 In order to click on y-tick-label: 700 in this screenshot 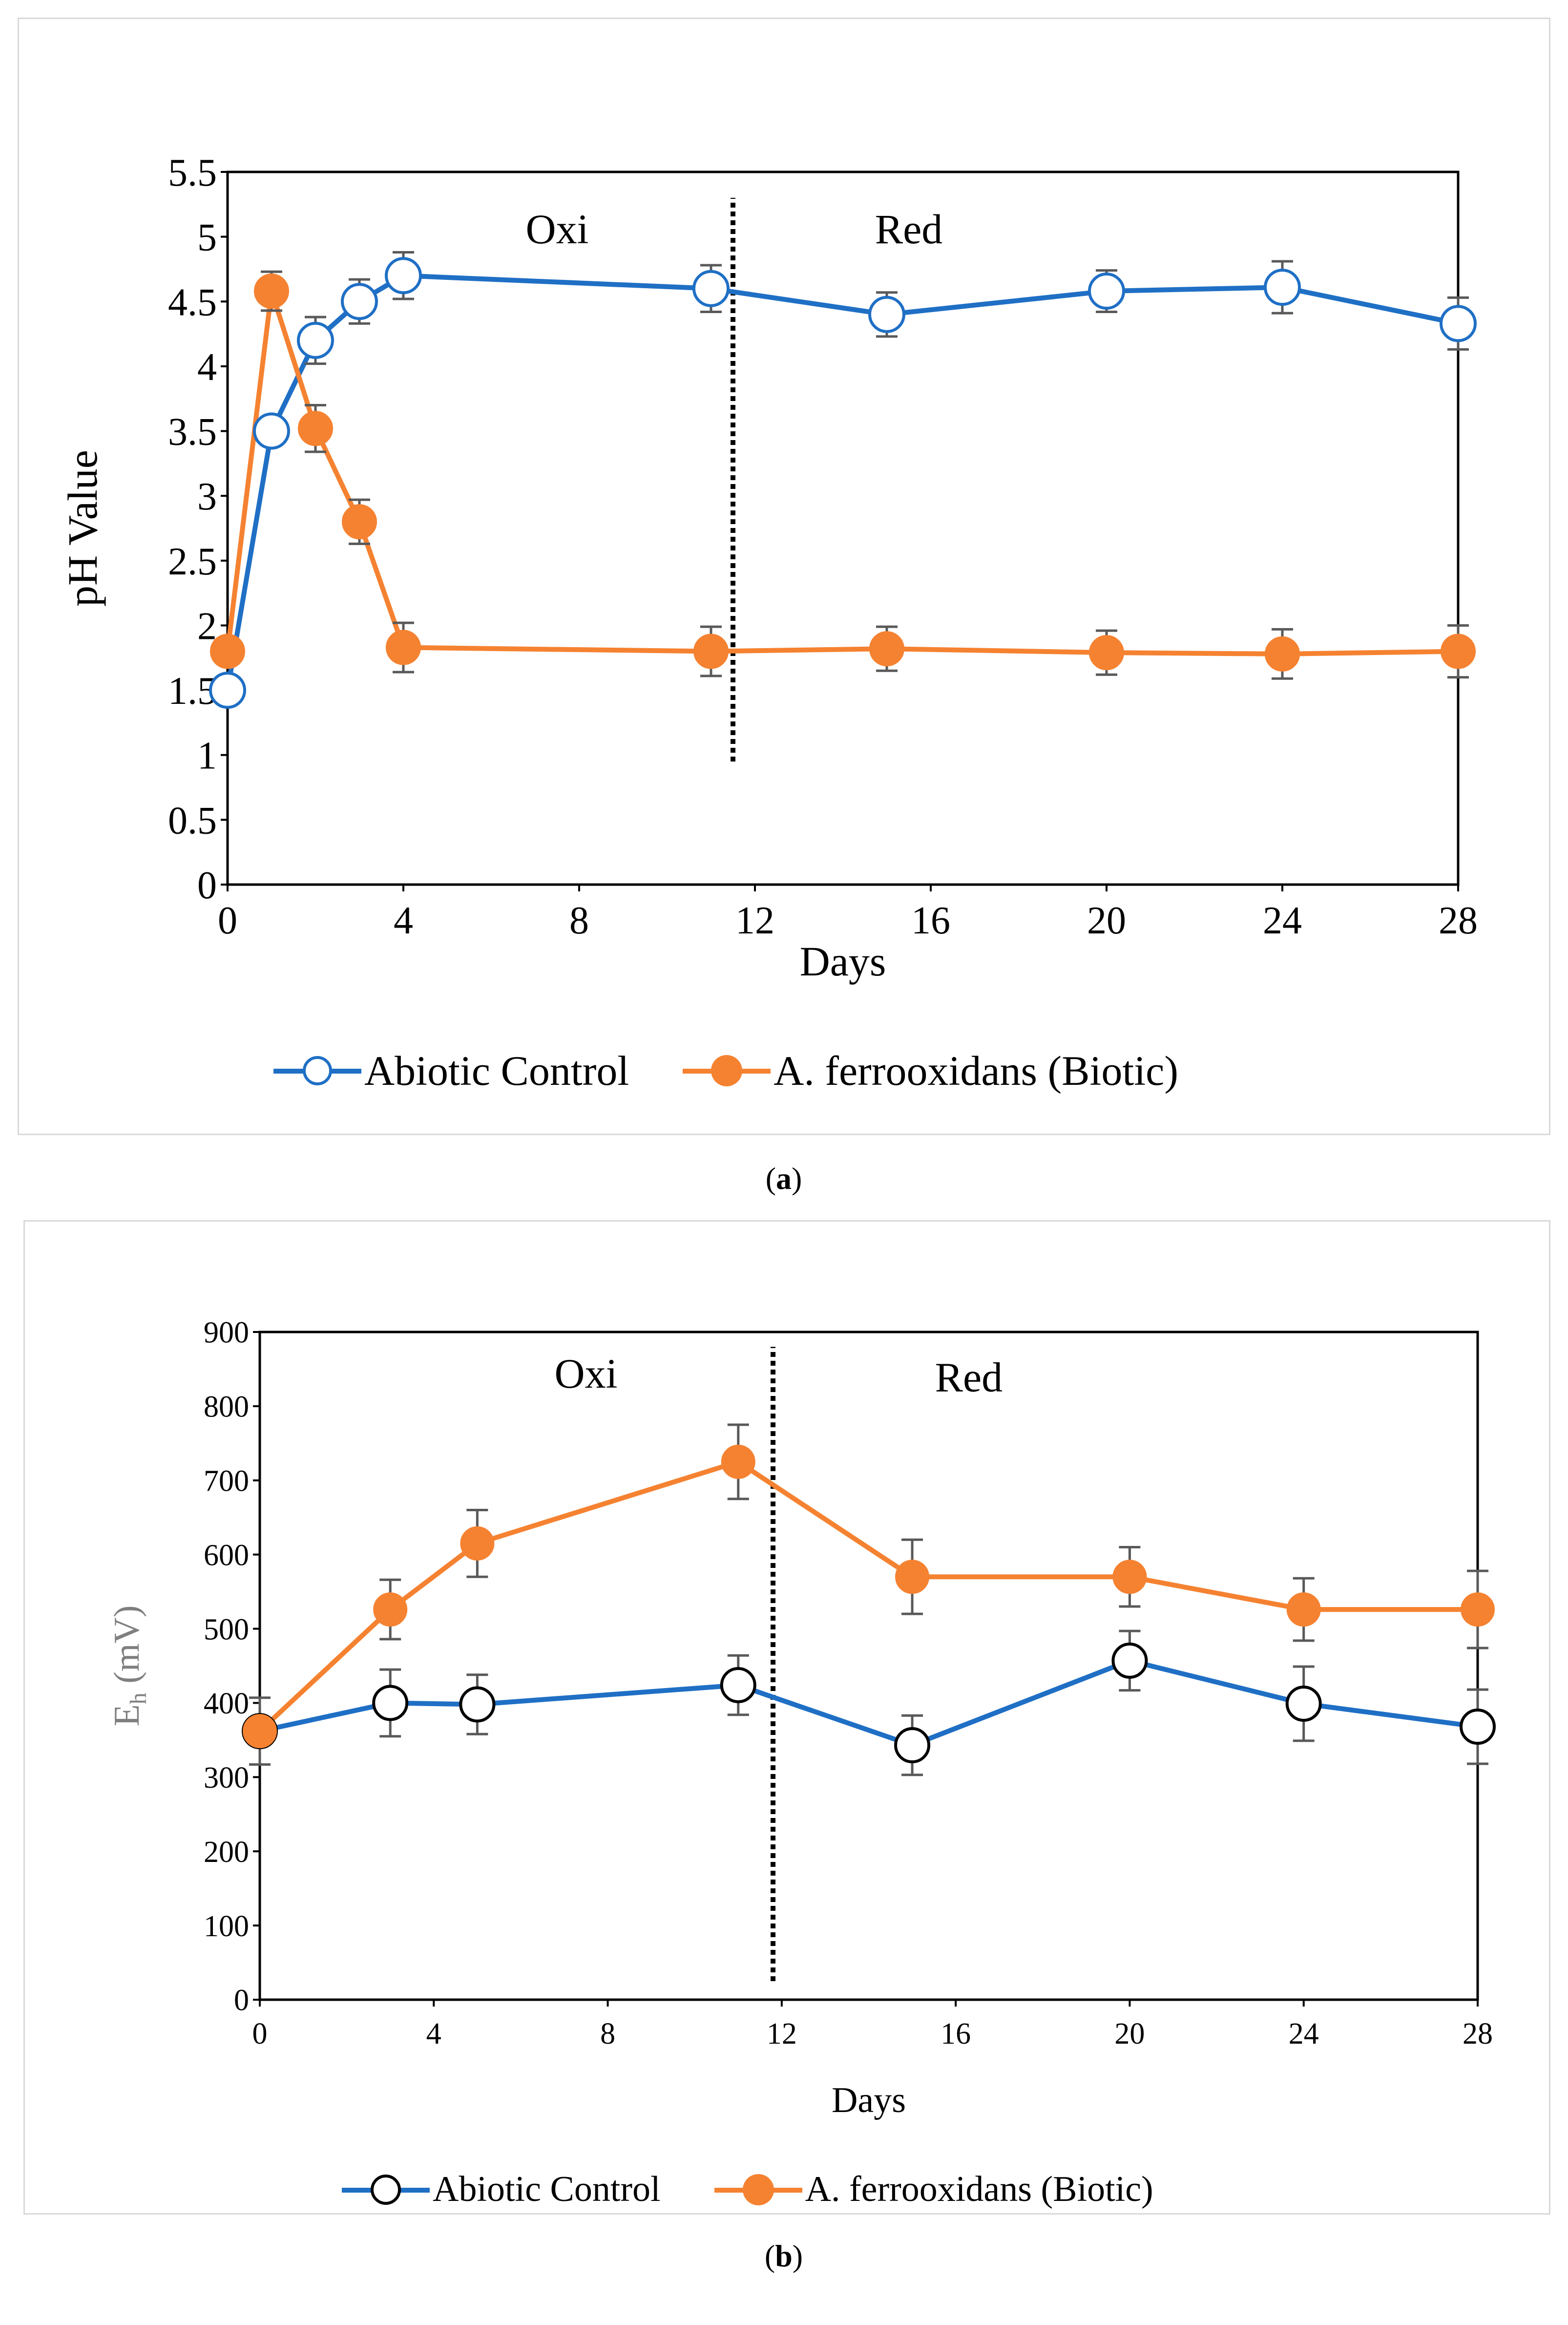, I will do `click(226, 1481)`.